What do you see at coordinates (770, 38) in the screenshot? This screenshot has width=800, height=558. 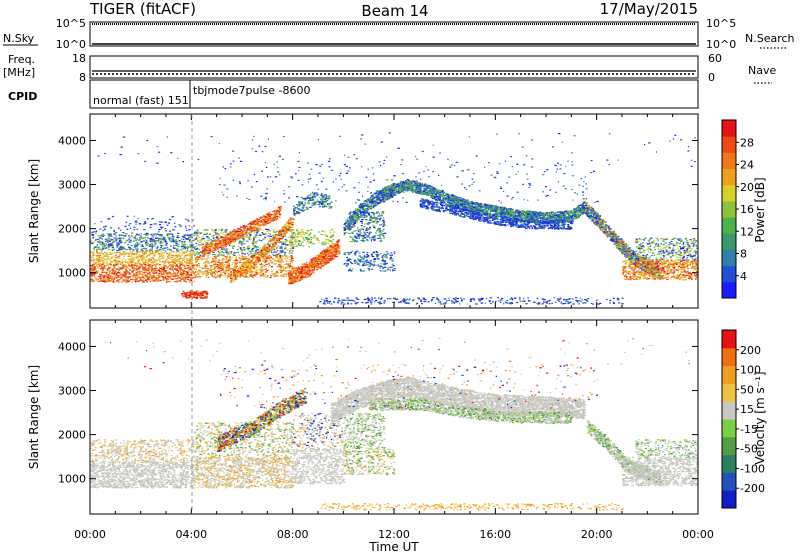 I see `nsearch-label: N.Search` at bounding box center [770, 38].